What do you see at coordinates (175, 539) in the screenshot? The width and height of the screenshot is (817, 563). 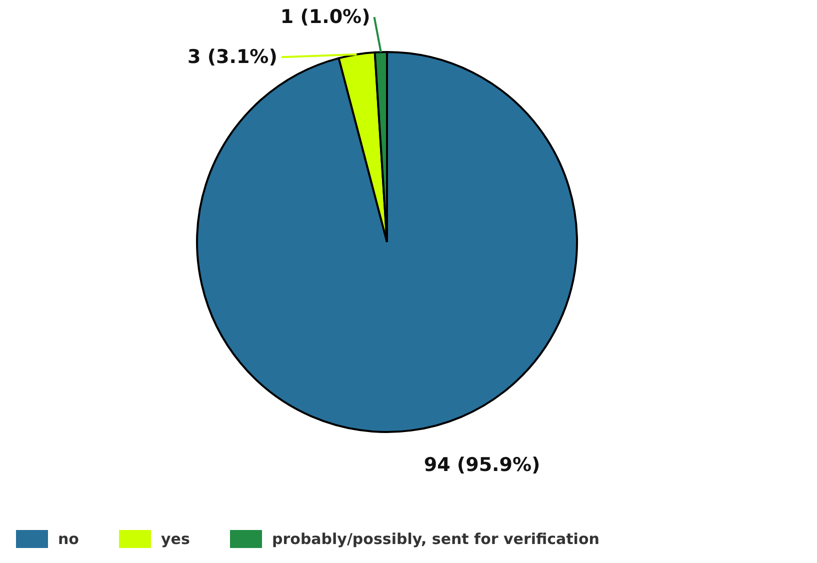 I see `legend-label: yes` at bounding box center [175, 539].